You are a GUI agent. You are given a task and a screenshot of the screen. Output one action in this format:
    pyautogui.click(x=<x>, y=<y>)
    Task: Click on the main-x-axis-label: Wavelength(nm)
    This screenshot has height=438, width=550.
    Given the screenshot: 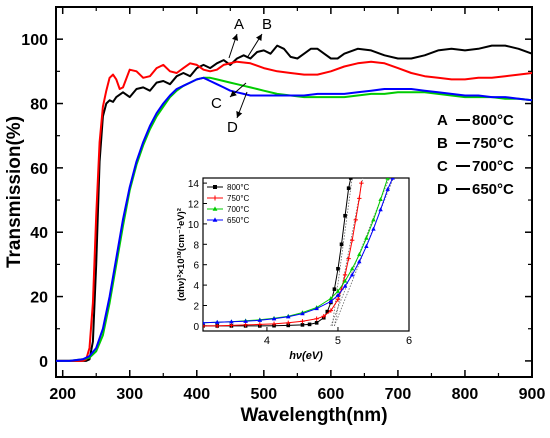 What is the action you would take?
    pyautogui.click(x=313, y=415)
    